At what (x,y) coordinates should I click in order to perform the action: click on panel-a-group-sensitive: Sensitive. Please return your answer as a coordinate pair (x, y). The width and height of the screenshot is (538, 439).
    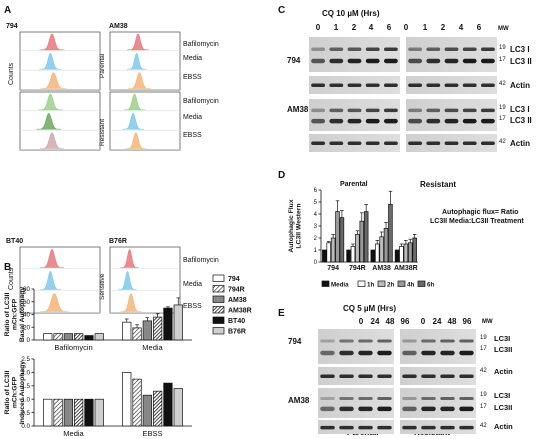
    Looking at the image, I should click on (102, 286).